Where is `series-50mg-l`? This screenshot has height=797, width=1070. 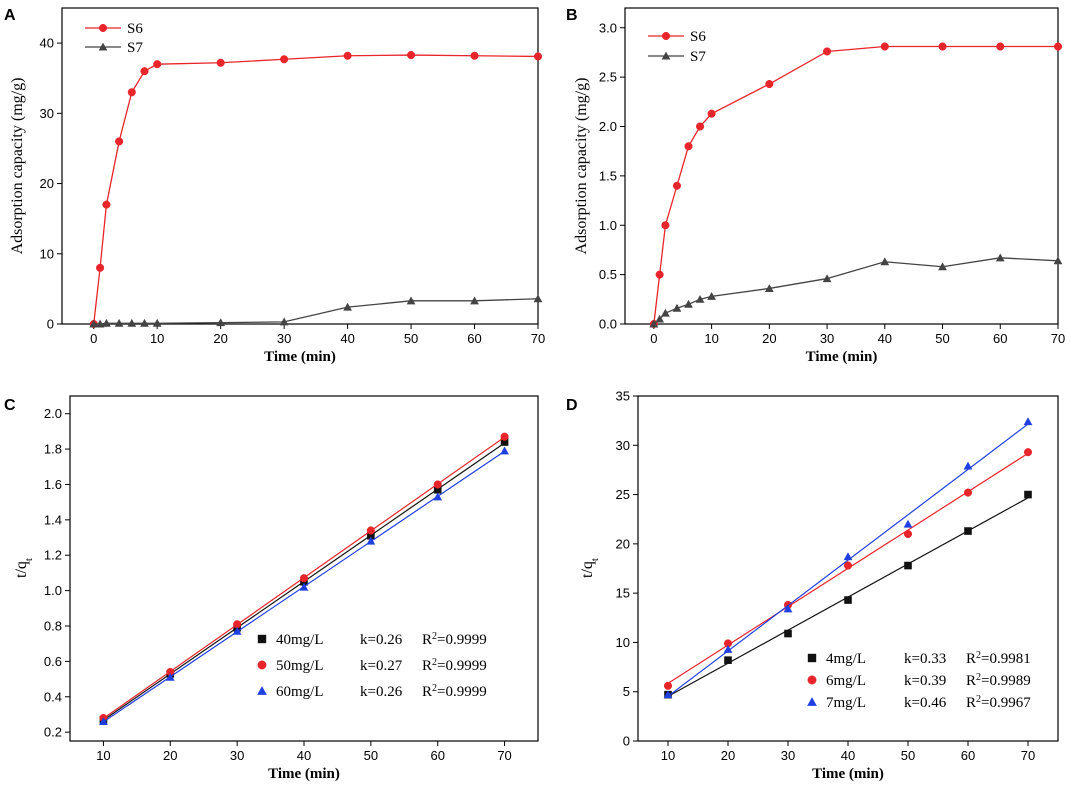
series-50mg-l is located at coordinates (304, 577).